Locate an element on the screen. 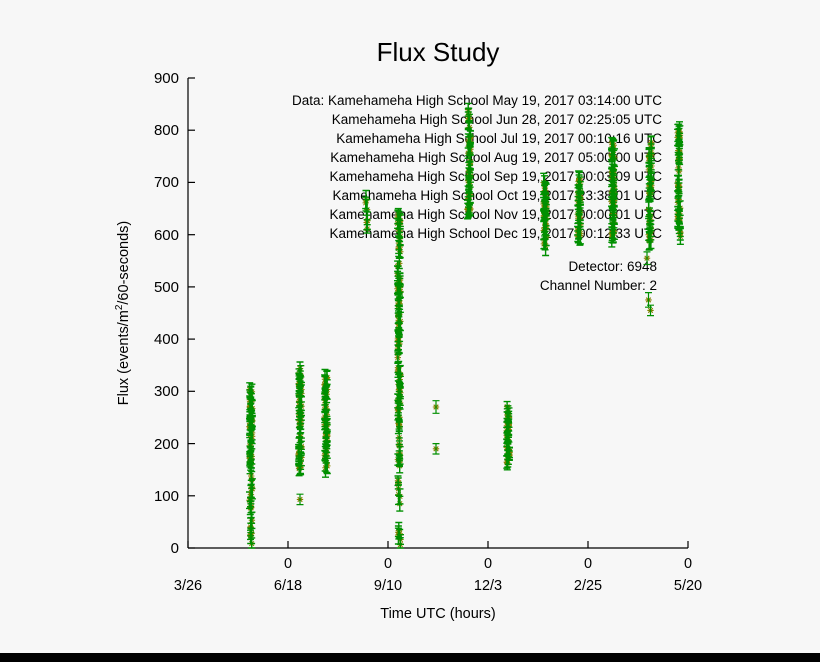 This screenshot has width=820, height=662. y-tick-label-800: 800 is located at coordinates (166, 130).